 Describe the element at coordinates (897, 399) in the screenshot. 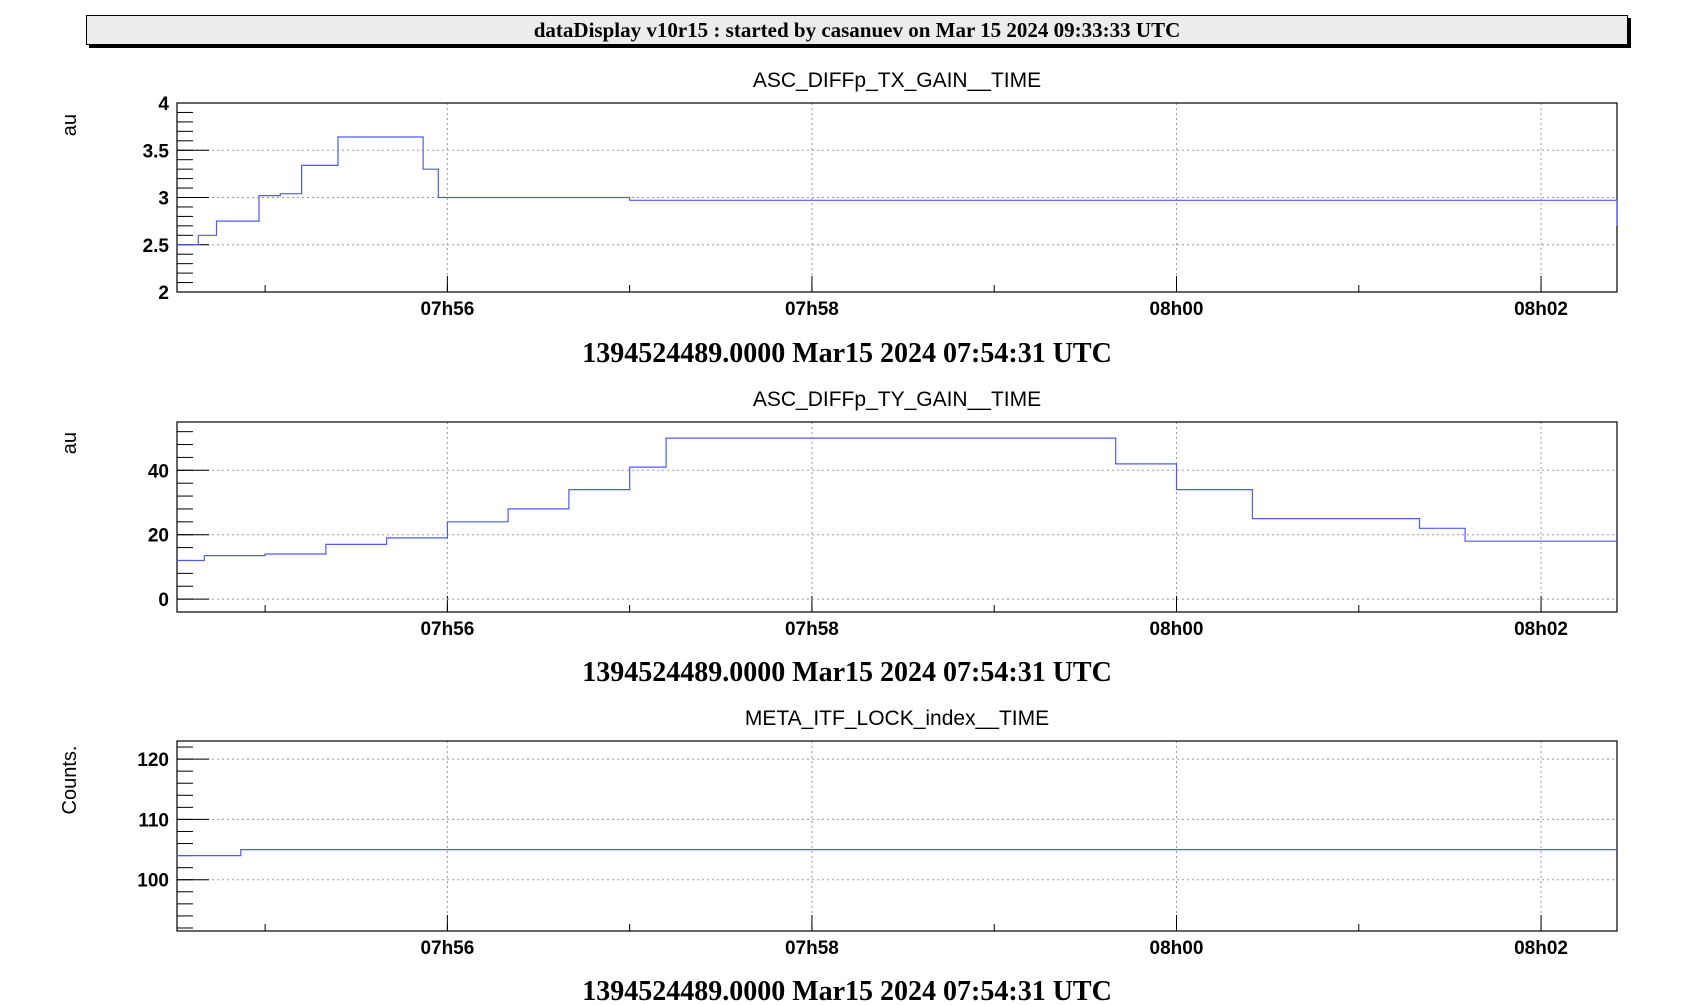

I see `chart-title: ASC_DIFFp_TY_GAIN__TIME` at that location.